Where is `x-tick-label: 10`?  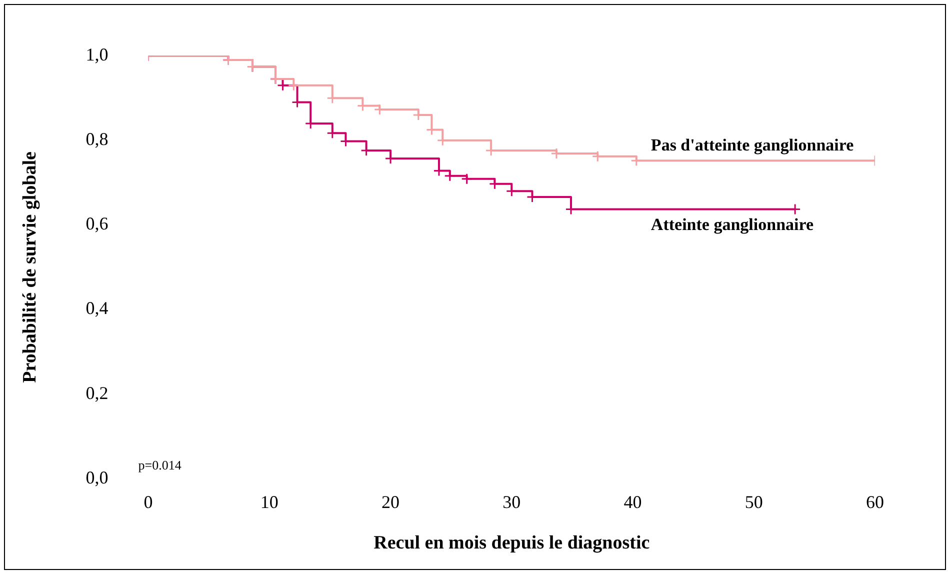
x-tick-label: 10 is located at coordinates (269, 502).